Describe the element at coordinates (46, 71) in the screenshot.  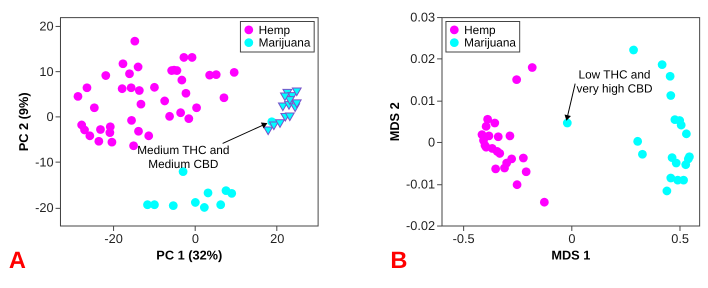
I see `y-tick-label: 10` at that location.